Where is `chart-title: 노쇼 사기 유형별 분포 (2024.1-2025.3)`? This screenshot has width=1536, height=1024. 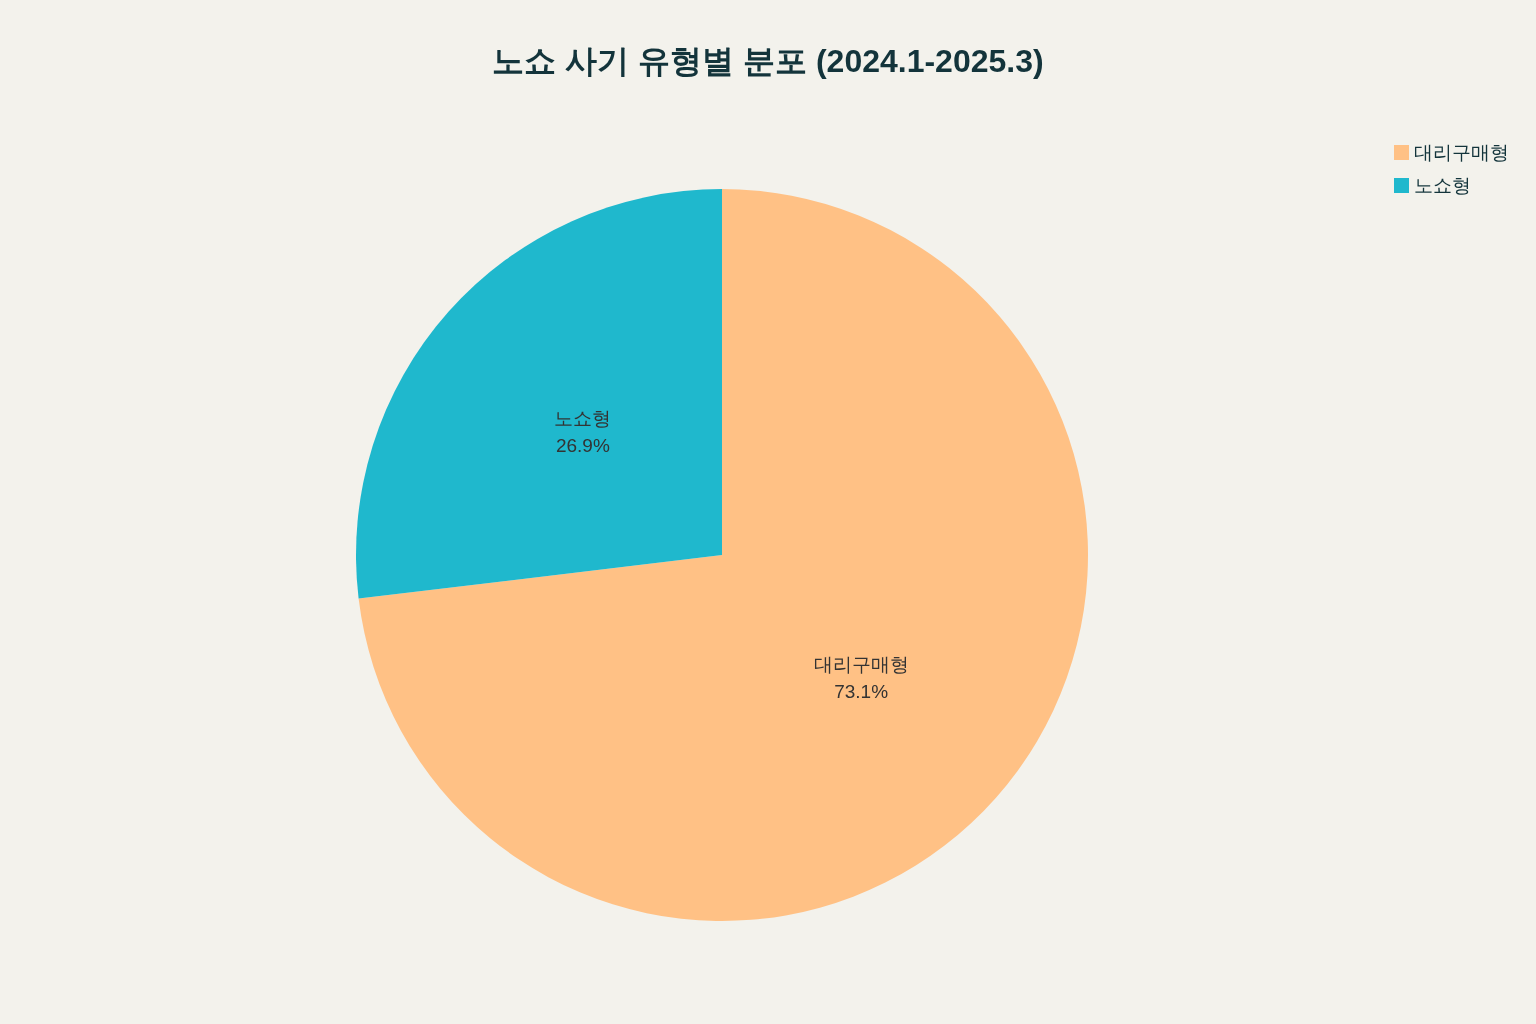 chart-title: 노쇼 사기 유형별 분포 (2024.1-2025.3) is located at coordinates (768, 61).